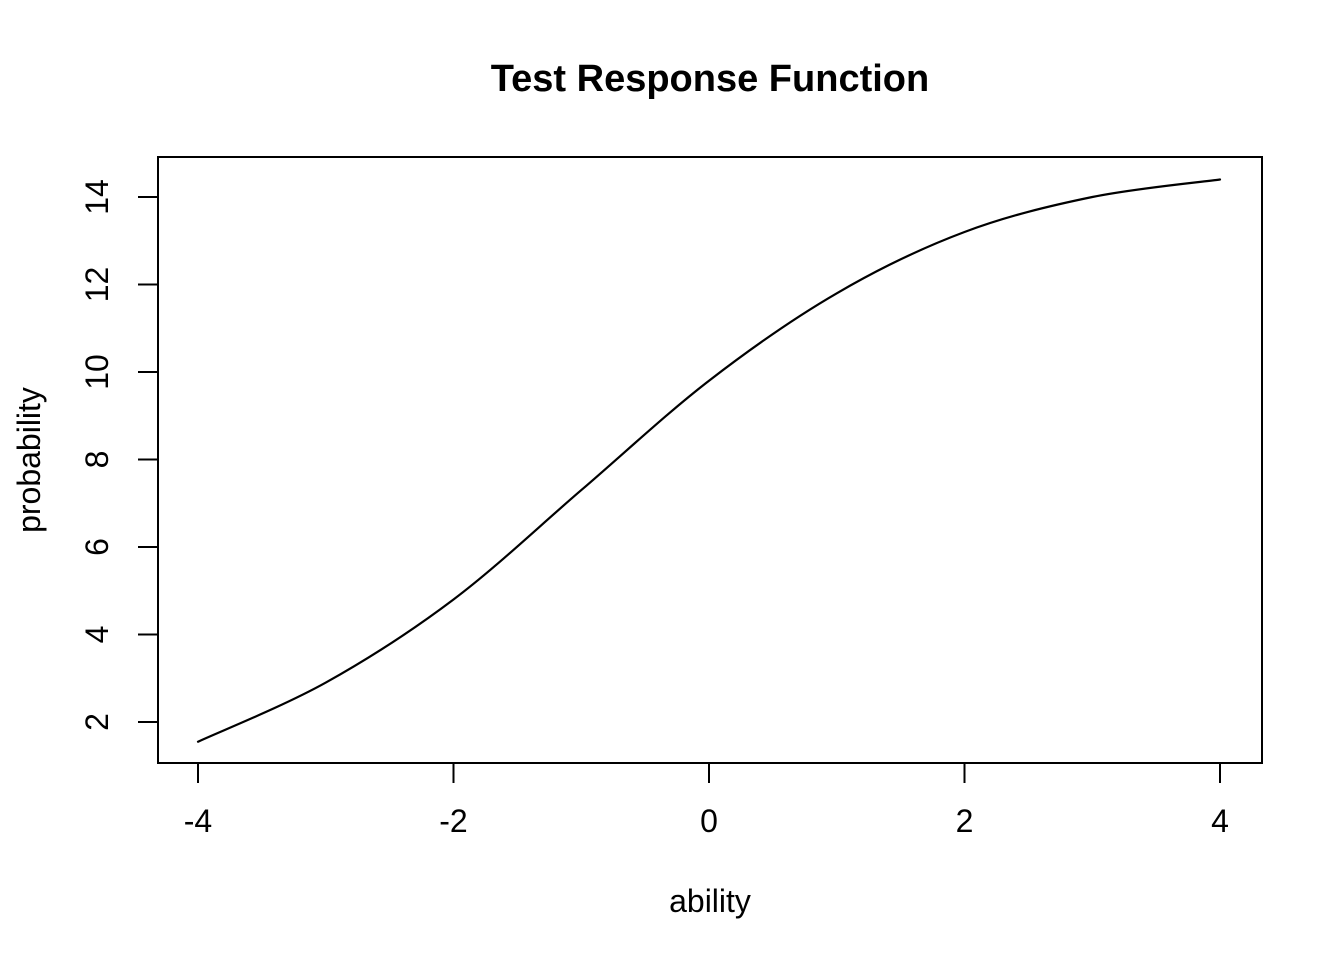 The height and width of the screenshot is (960, 1344). Describe the element at coordinates (706, 801) in the screenshot. I see `x-axis: -4 -2 0 2 4` at that location.